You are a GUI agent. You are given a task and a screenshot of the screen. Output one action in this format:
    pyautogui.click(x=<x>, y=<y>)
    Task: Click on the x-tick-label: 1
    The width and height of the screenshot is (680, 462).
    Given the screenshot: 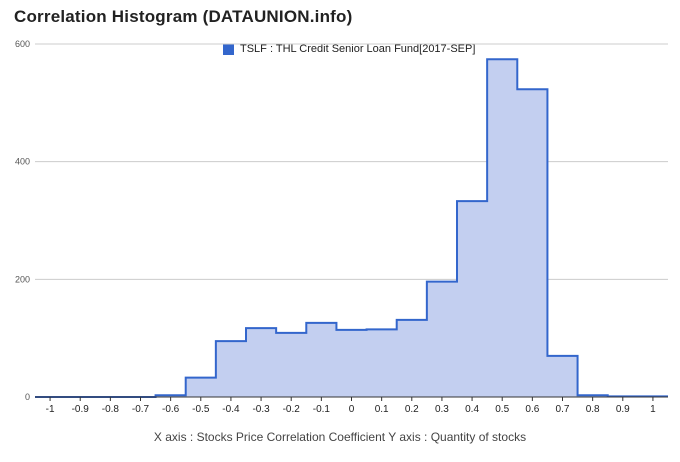 What is the action you would take?
    pyautogui.click(x=653, y=409)
    